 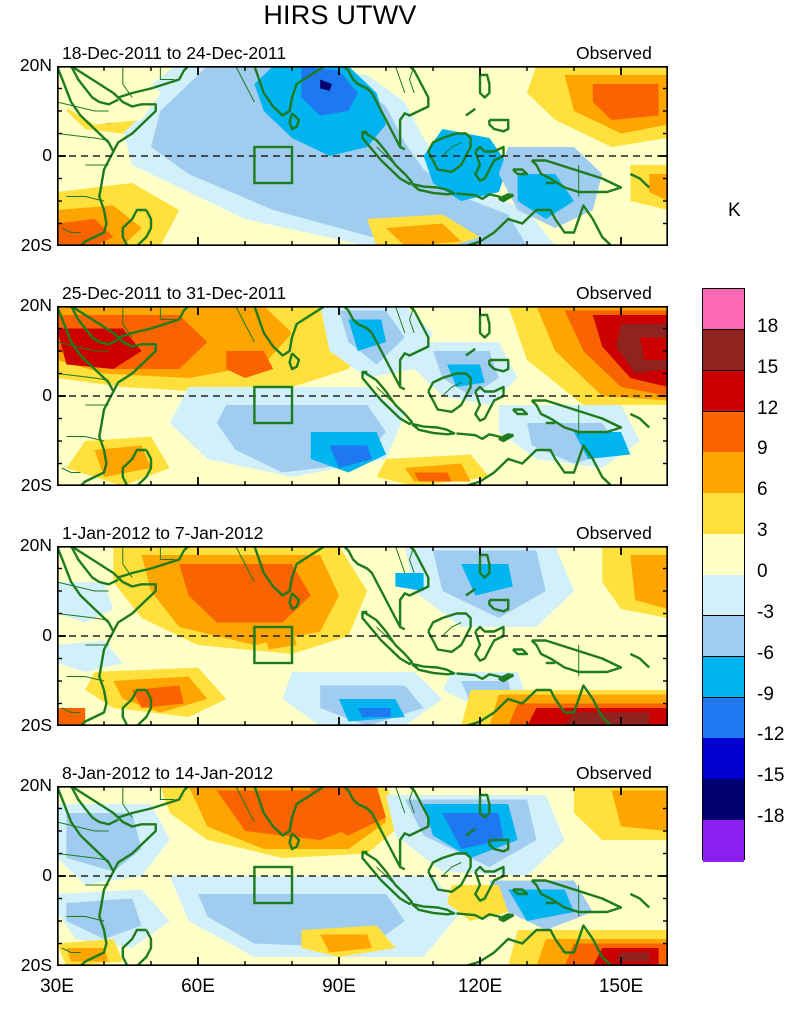 I want to click on colorbar-tick-label: -3, so click(x=765, y=612).